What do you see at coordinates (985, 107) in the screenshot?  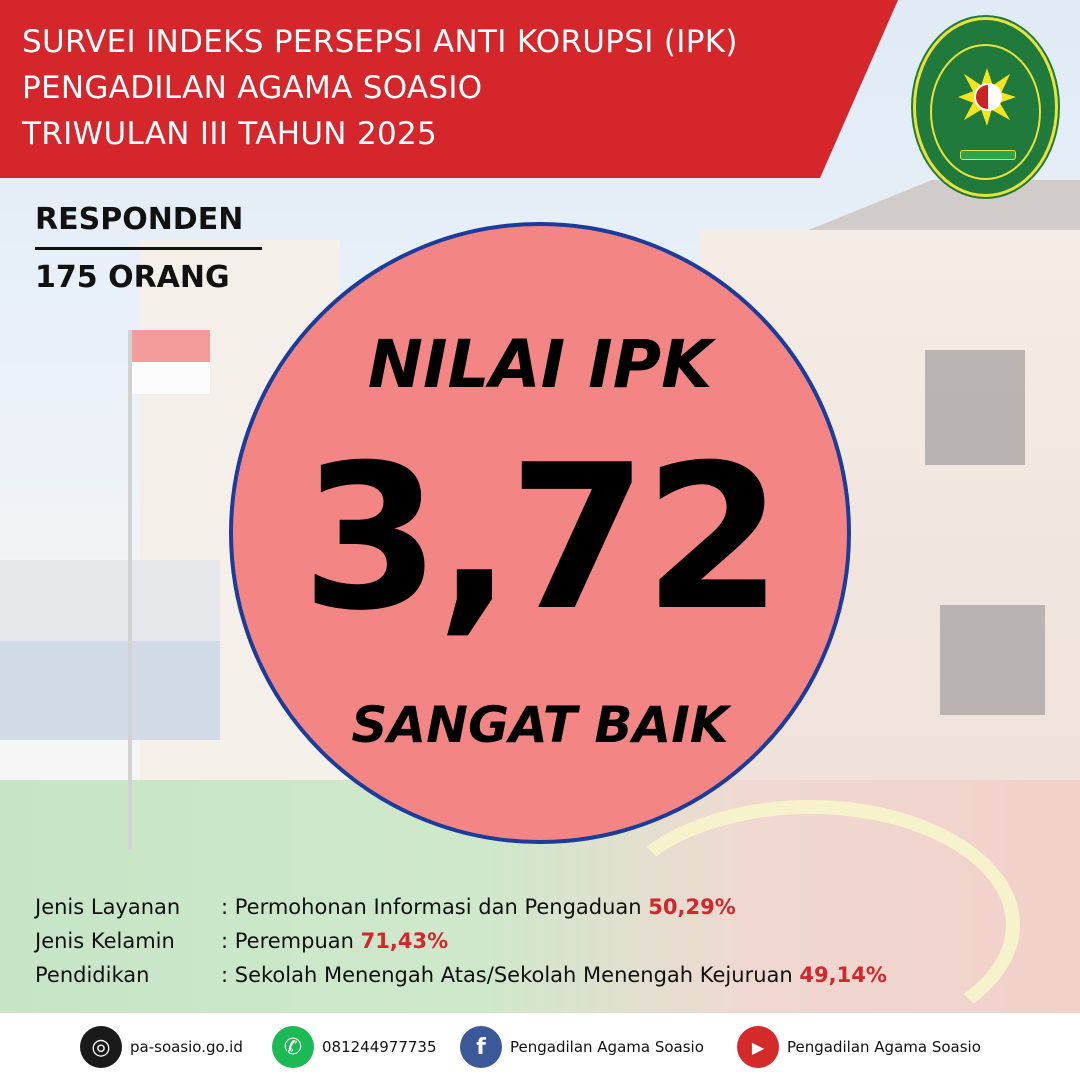 I see `court-logo` at bounding box center [985, 107].